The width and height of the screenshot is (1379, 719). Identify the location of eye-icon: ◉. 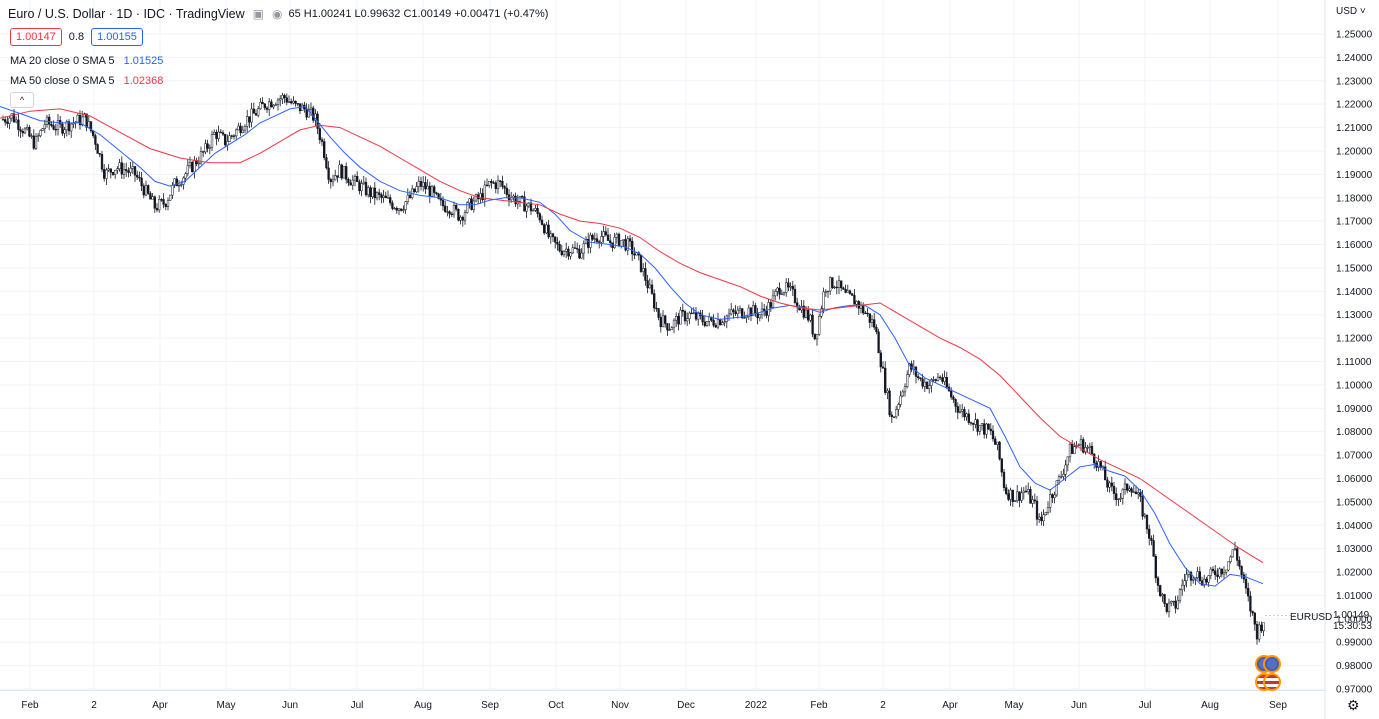
(277, 14).